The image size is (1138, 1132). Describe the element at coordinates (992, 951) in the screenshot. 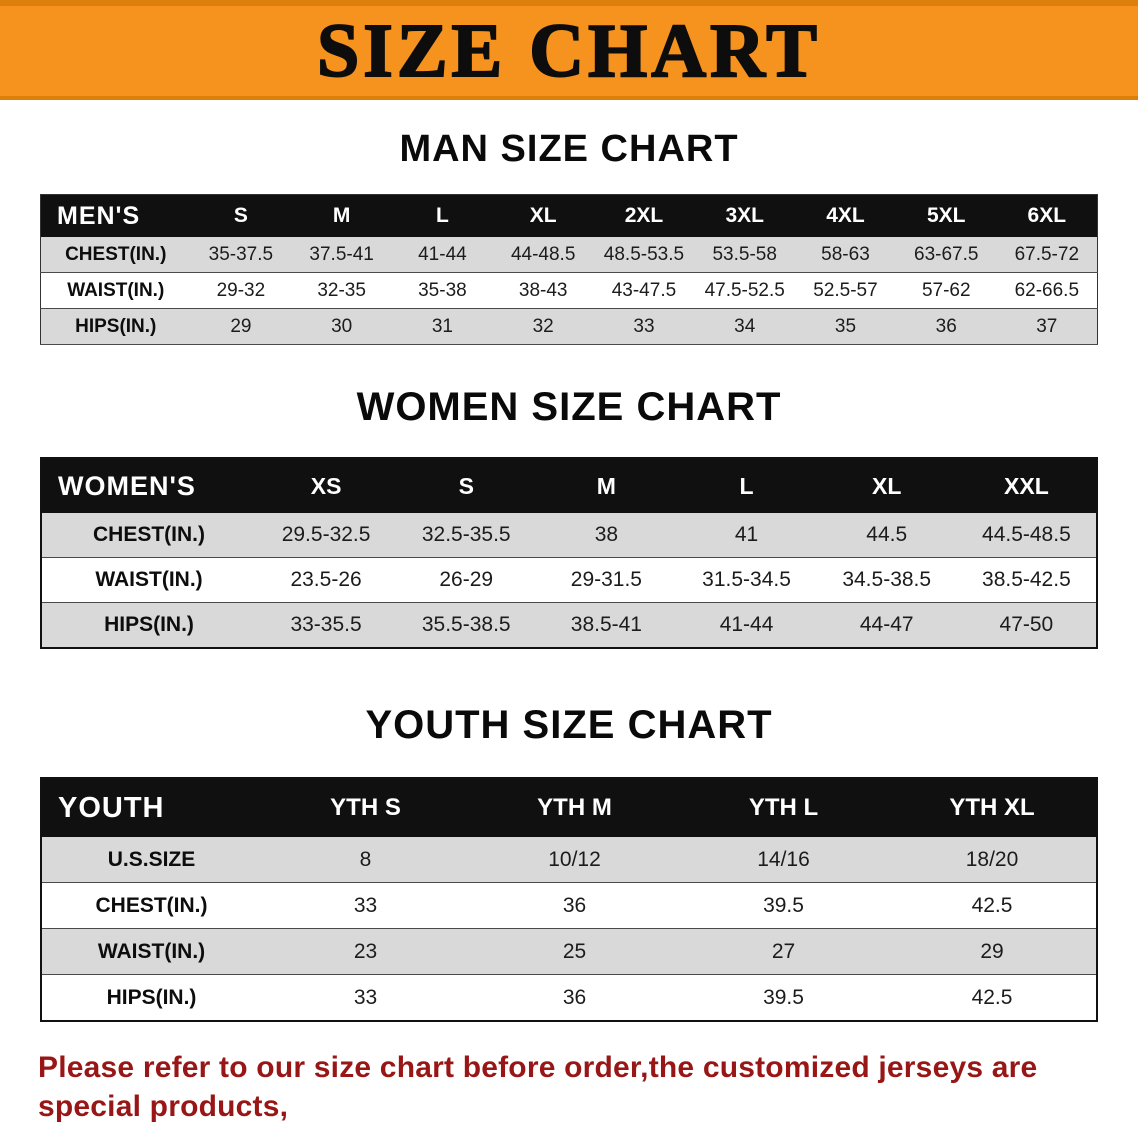

I see `size-cell: 29` at that location.